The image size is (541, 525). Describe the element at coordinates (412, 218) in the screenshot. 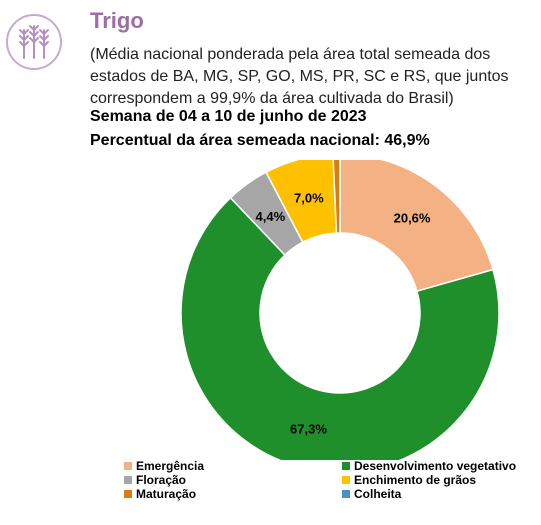

I see `slice-label-0: 20,6%` at that location.